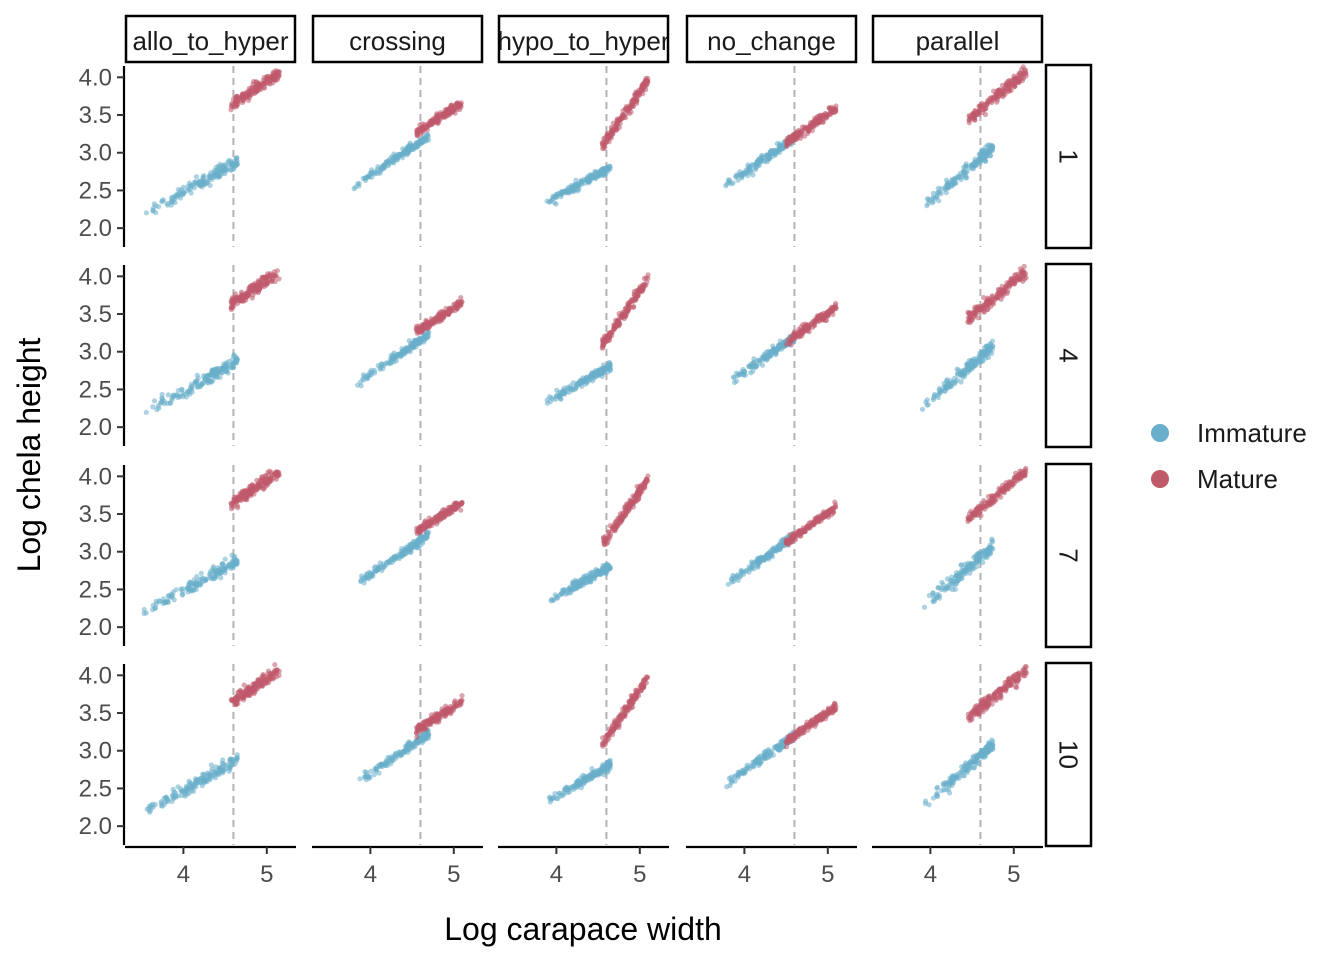 The width and height of the screenshot is (1344, 960). Describe the element at coordinates (397, 41) in the screenshot. I see `column-strip-label: crossing` at that location.